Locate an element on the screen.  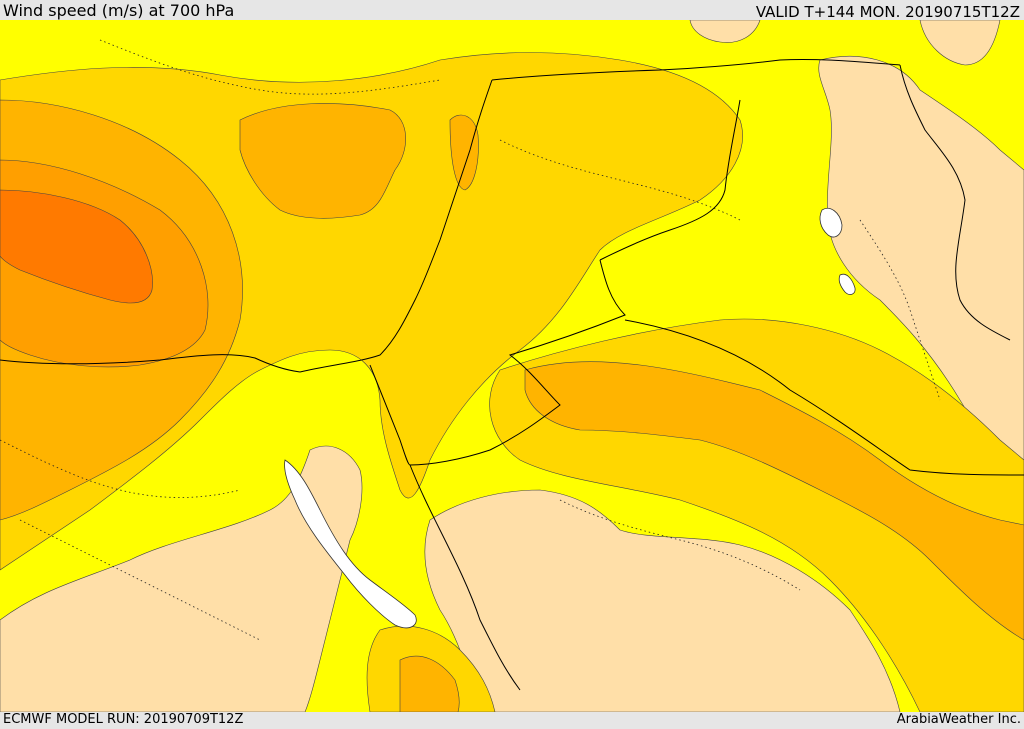
calm-area-egypt is located at coordinates (181, 578).